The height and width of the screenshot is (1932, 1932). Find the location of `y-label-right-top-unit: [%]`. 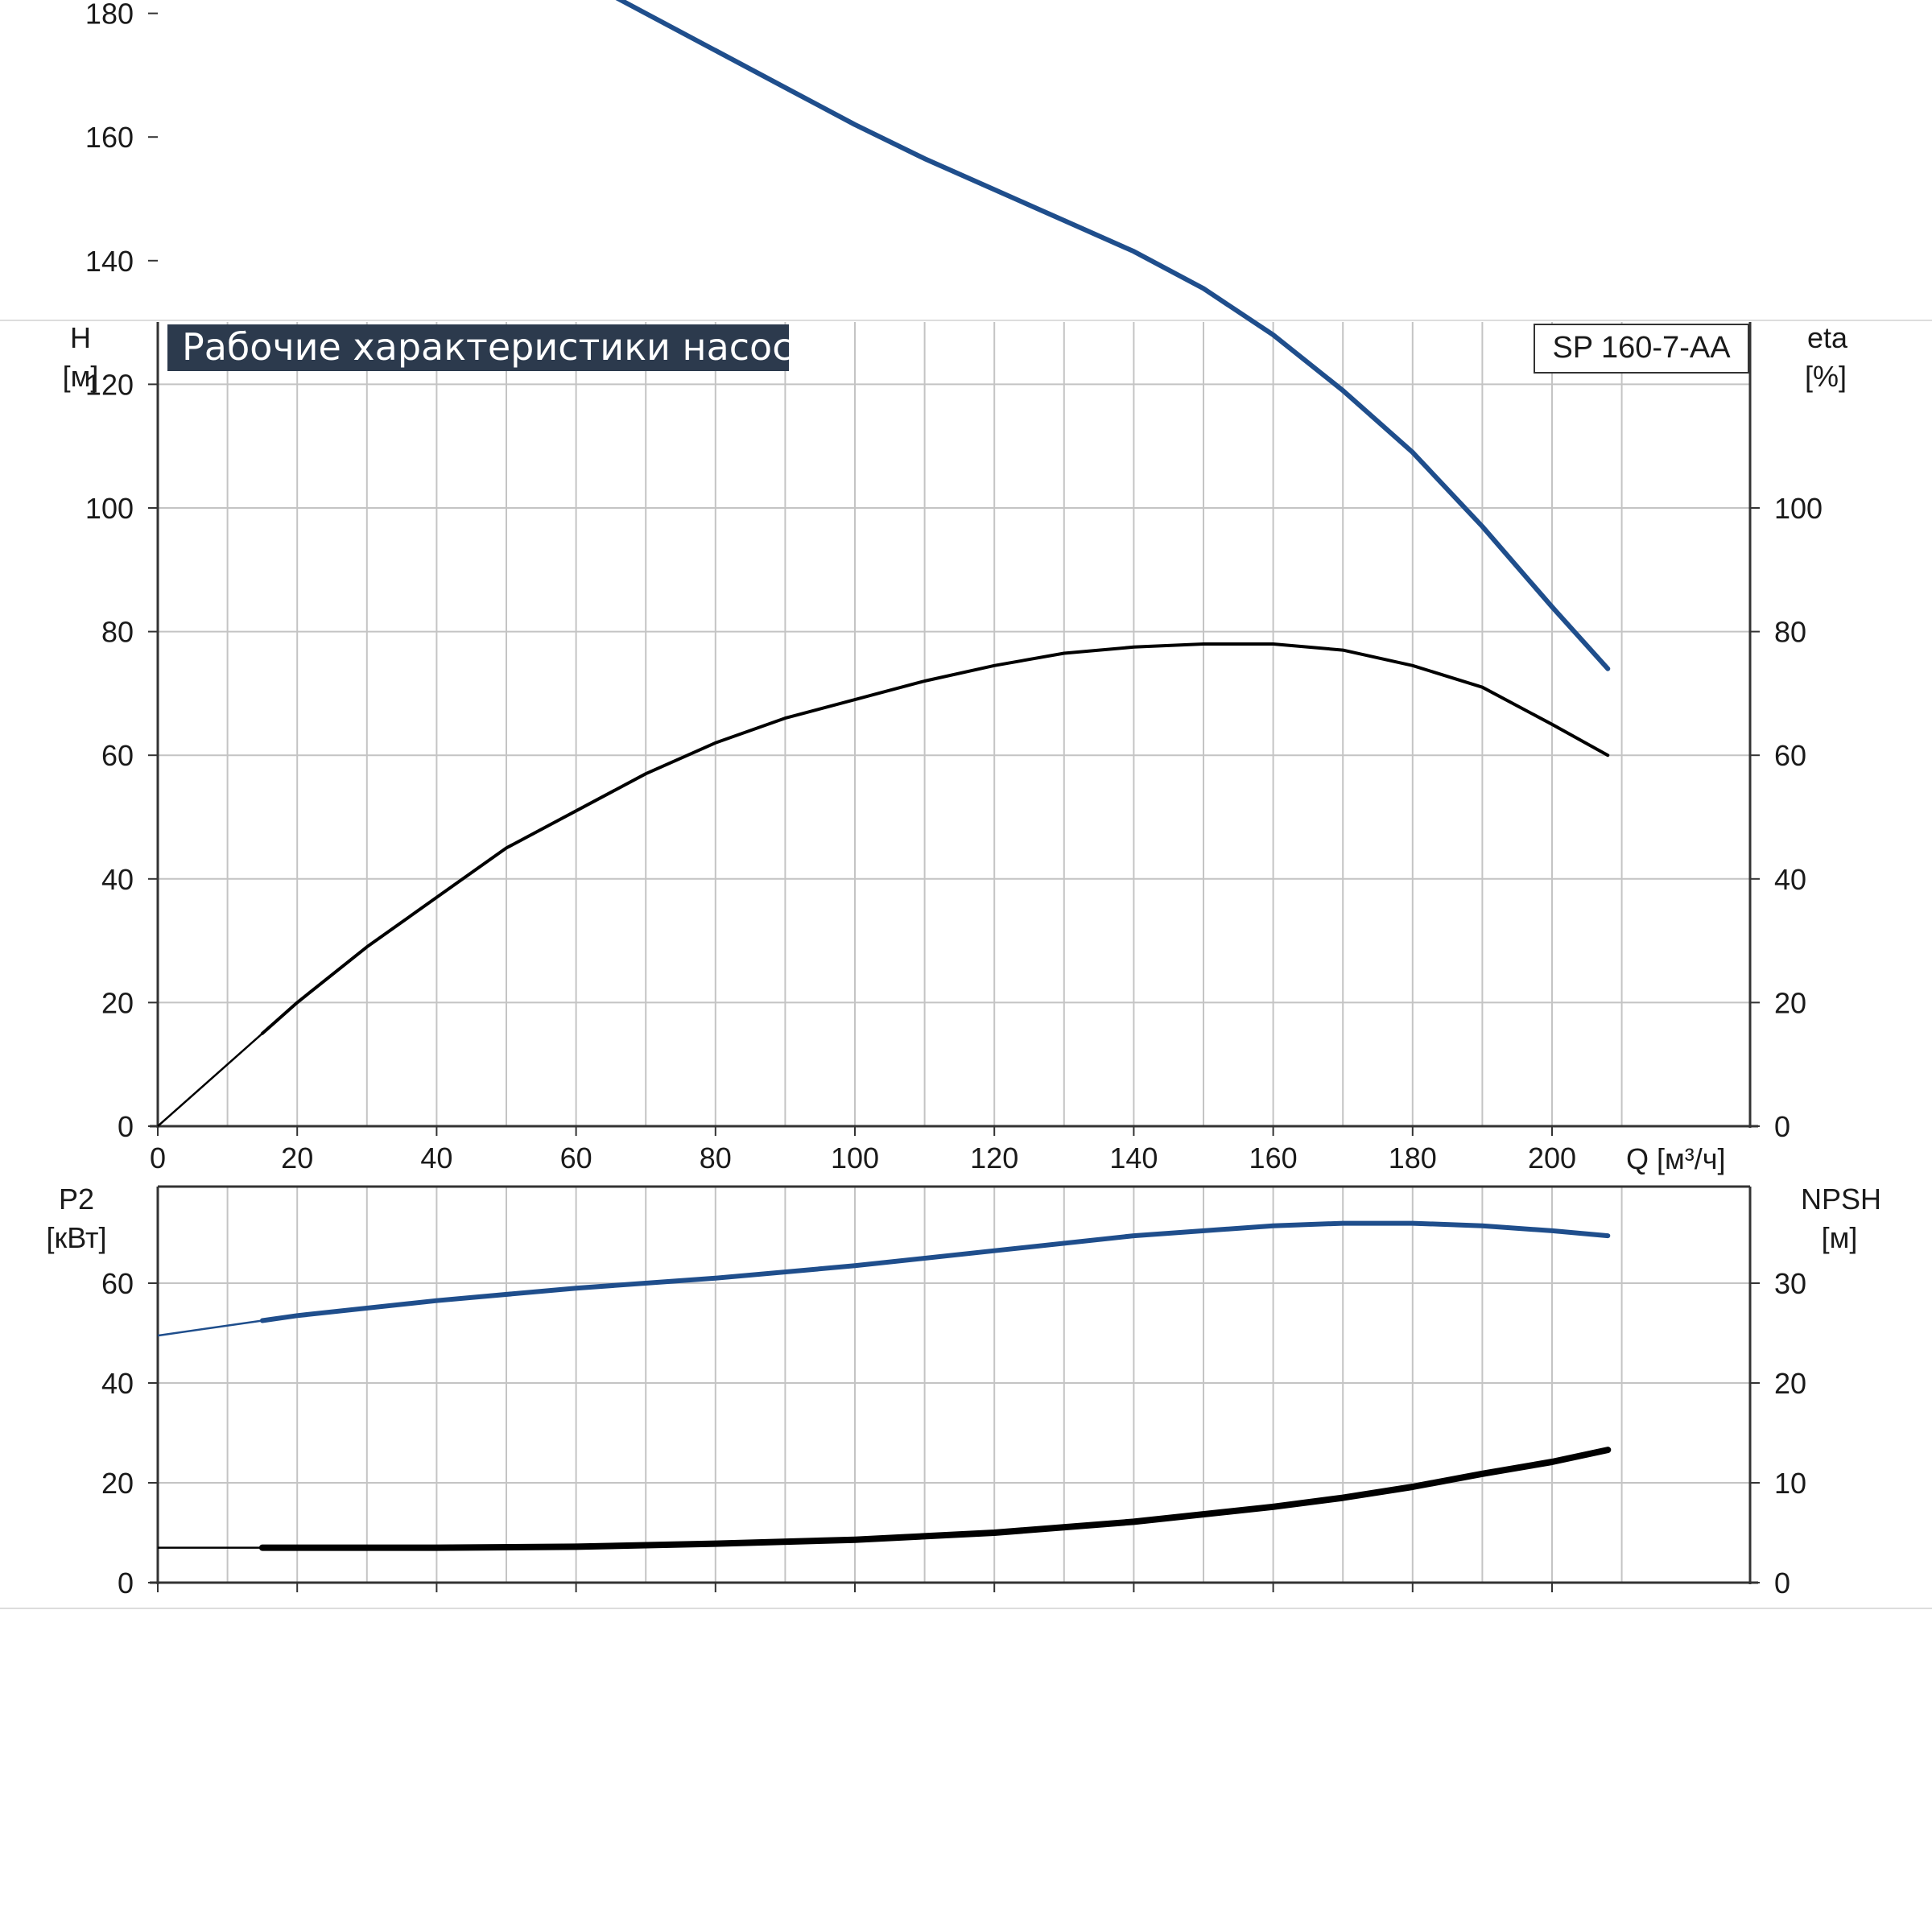

y-label-right-top-unit: [%] is located at coordinates (1826, 376).